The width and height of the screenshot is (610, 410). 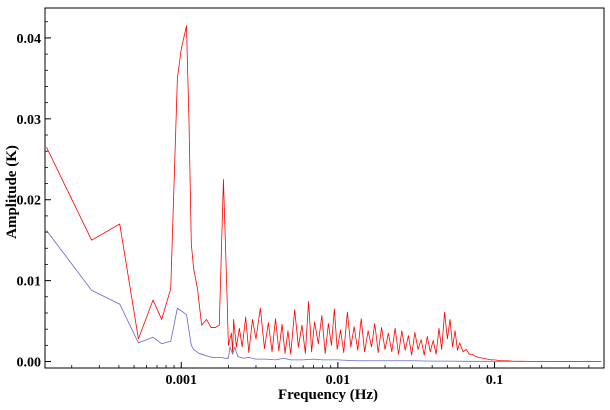 What do you see at coordinates (12, 192) in the screenshot?
I see `y-axis-label: Amplitude (K)` at bounding box center [12, 192].